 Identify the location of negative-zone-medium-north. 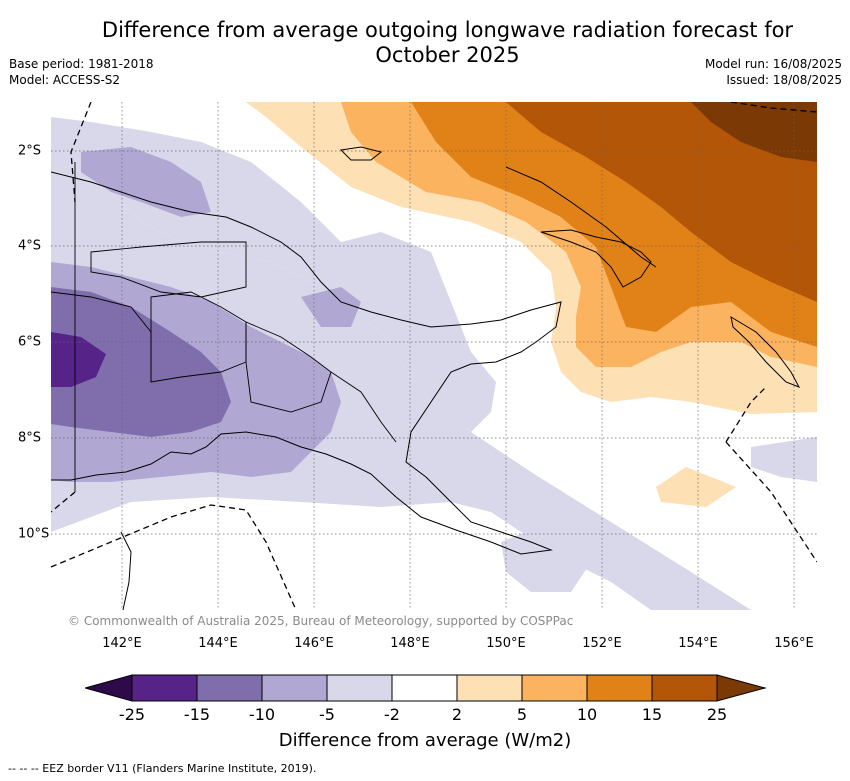
(146, 182).